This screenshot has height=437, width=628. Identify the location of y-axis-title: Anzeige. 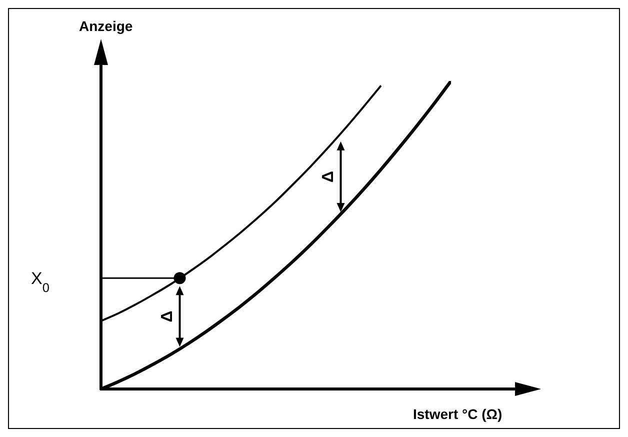
(106, 26).